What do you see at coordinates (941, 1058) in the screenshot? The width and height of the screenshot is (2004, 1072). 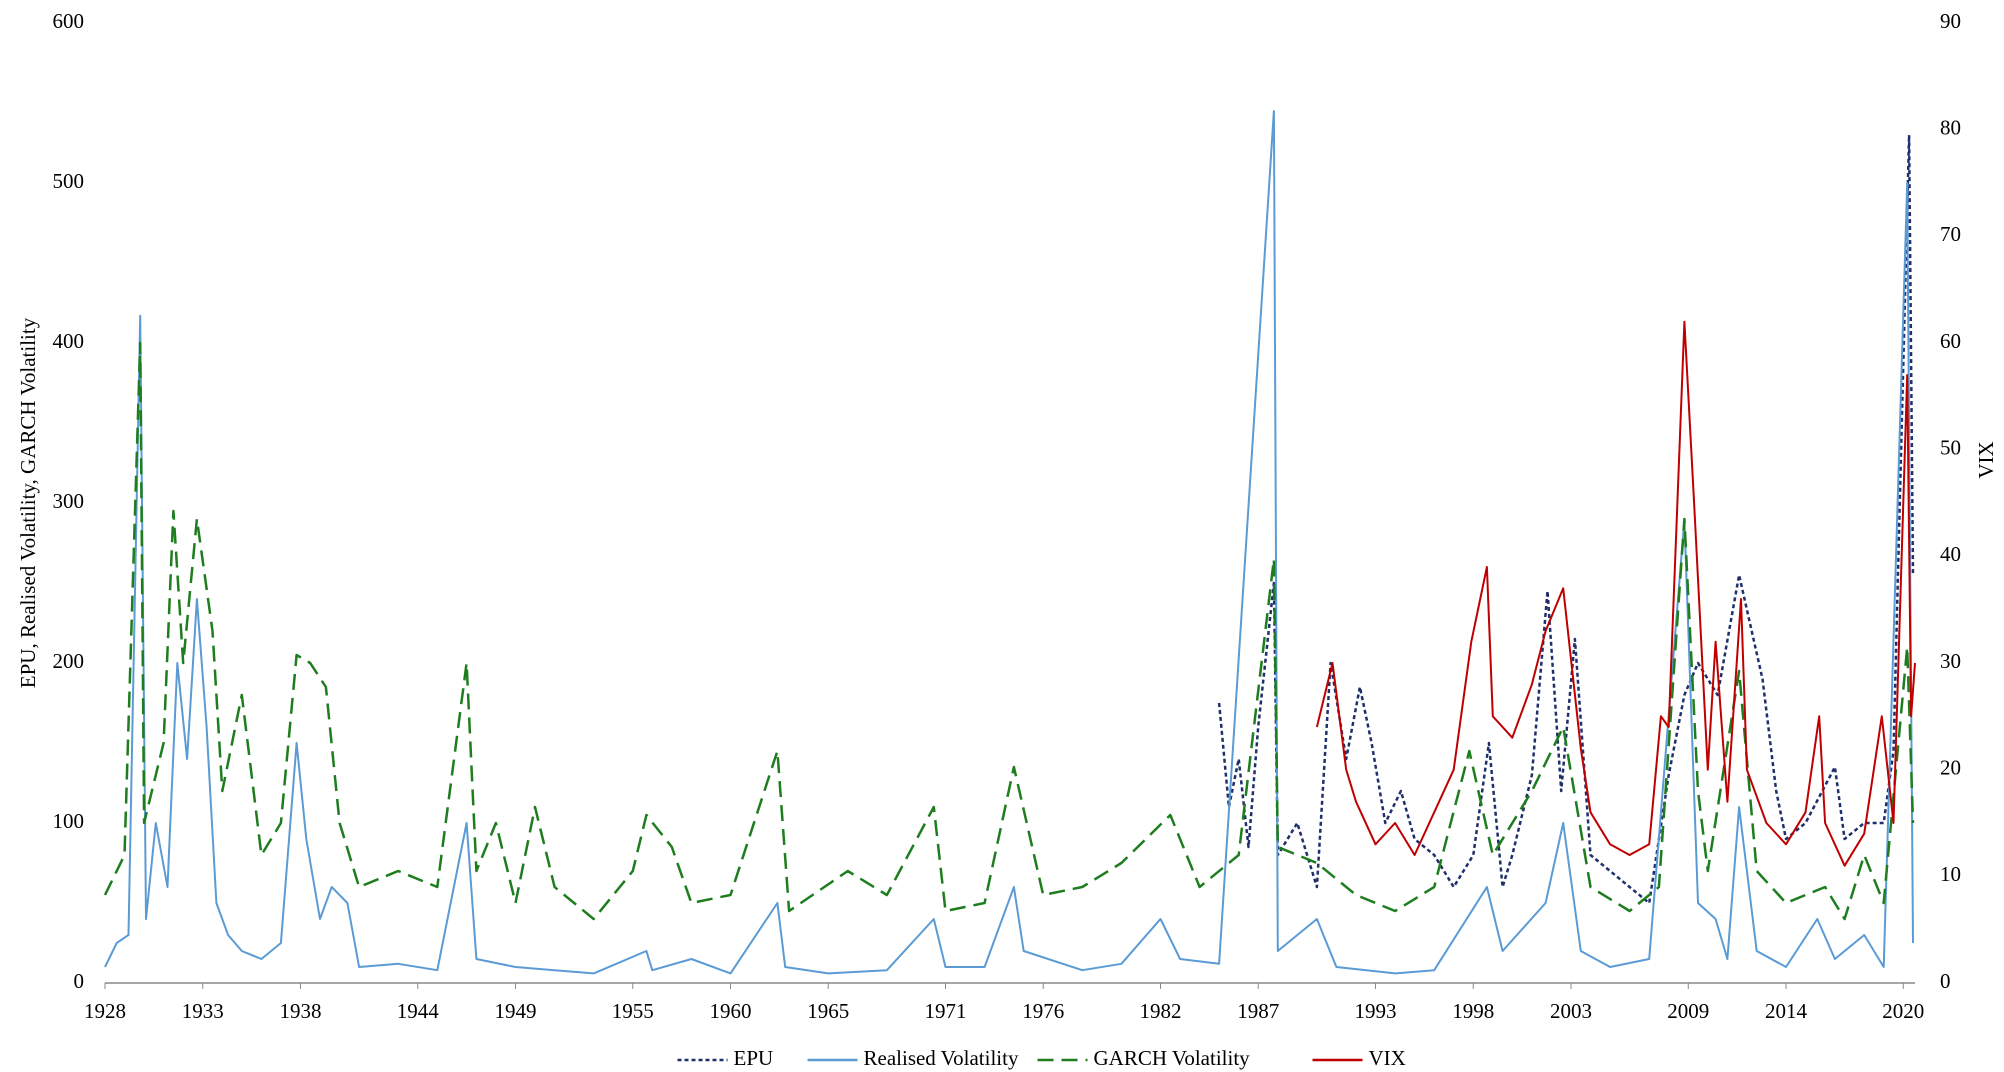 I see `legend-label: Realised Volatility` at bounding box center [941, 1058].